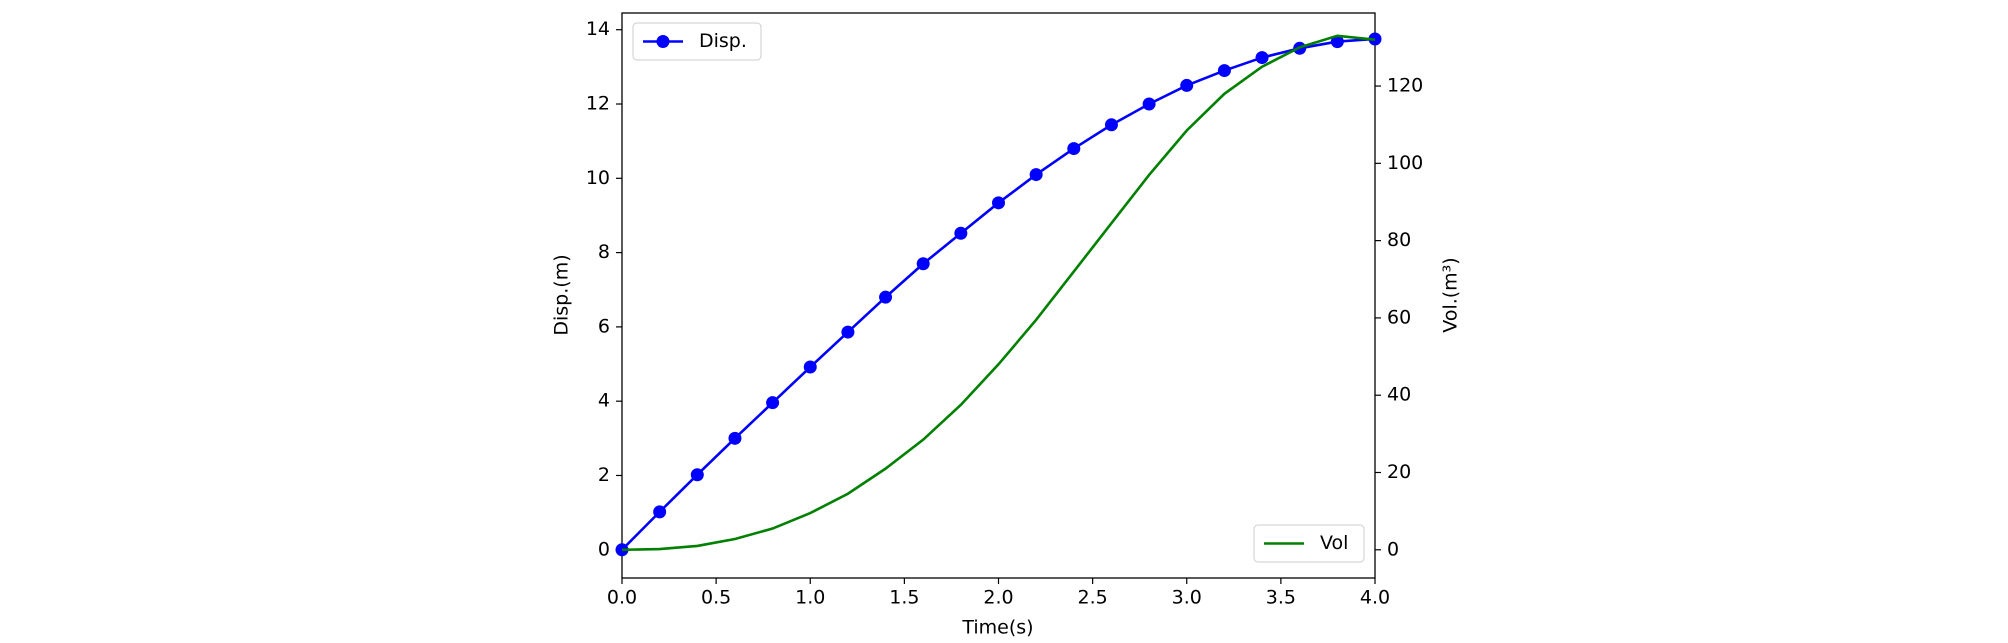 This screenshot has width=2008, height=643. Describe the element at coordinates (998, 598) in the screenshot. I see `x-tick-label: 2.0` at that location.